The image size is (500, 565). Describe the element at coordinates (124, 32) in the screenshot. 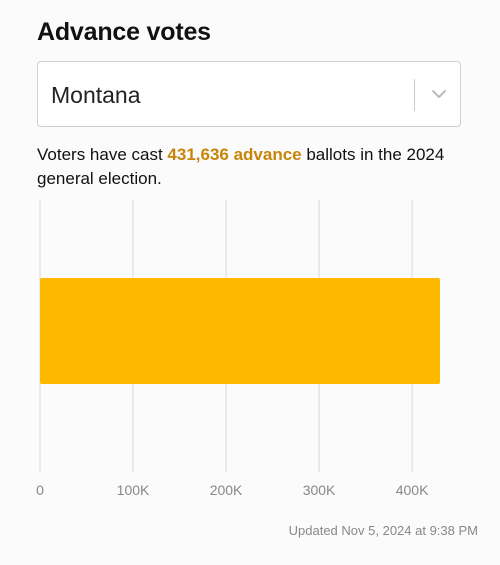

I see `chart-title: Advance votes` at that location.